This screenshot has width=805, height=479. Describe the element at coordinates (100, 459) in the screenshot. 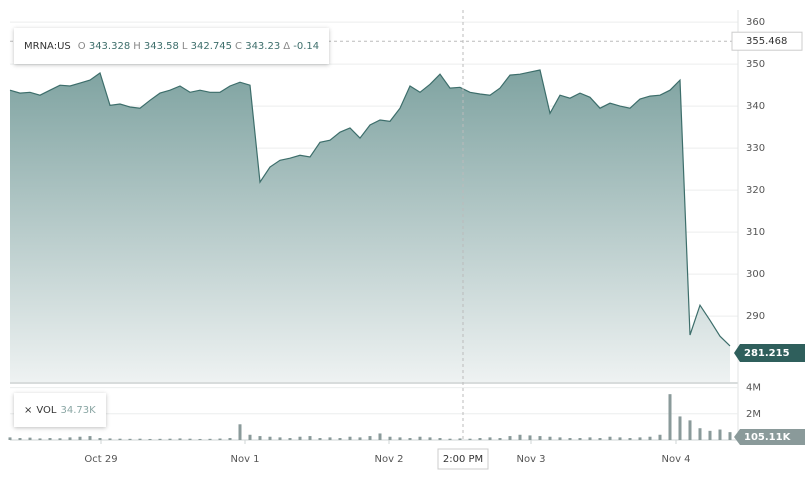

I see `x-tick-label: Oct 29` at that location.